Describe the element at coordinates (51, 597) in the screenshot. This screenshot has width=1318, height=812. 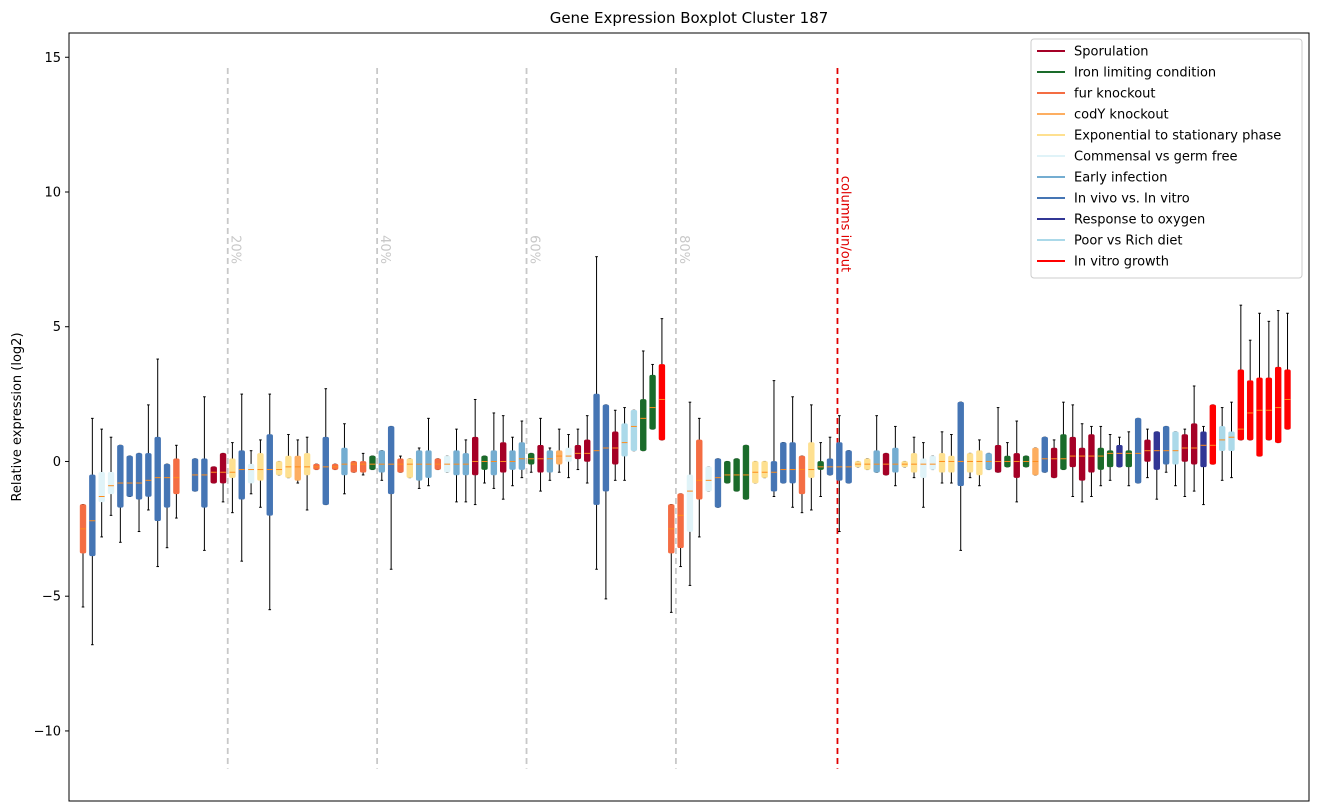
I see `y-tick-label: −5` at that location.